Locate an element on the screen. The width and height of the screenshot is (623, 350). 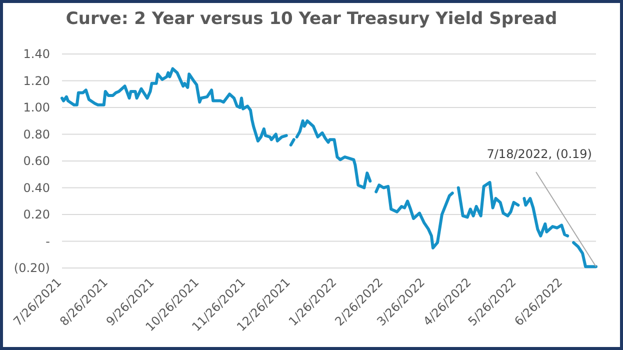
y-tick-label: 1.00 is located at coordinates (36, 107).